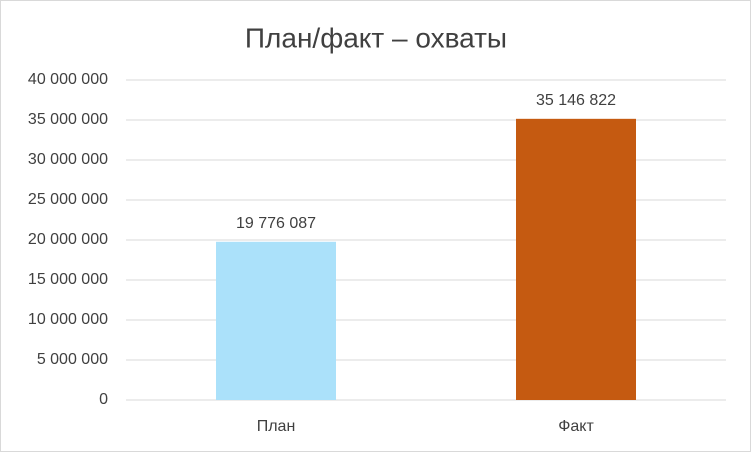  Describe the element at coordinates (103, 399) in the screenshot. I see `y-tick-label: 0` at that location.